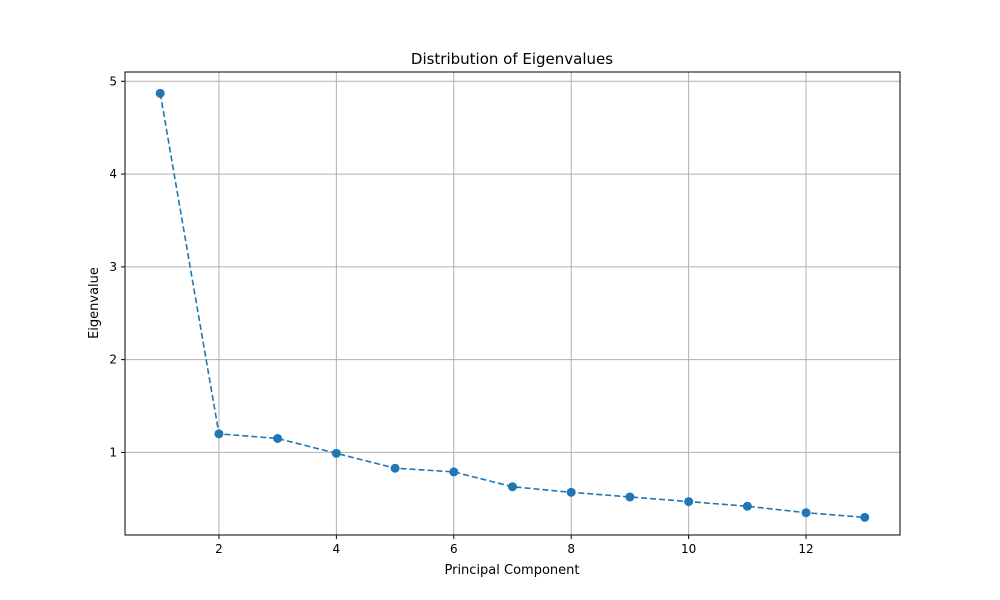 This screenshot has height=600, width=1000. What do you see at coordinates (113, 81) in the screenshot?
I see `y-tick-label: 5` at bounding box center [113, 81].